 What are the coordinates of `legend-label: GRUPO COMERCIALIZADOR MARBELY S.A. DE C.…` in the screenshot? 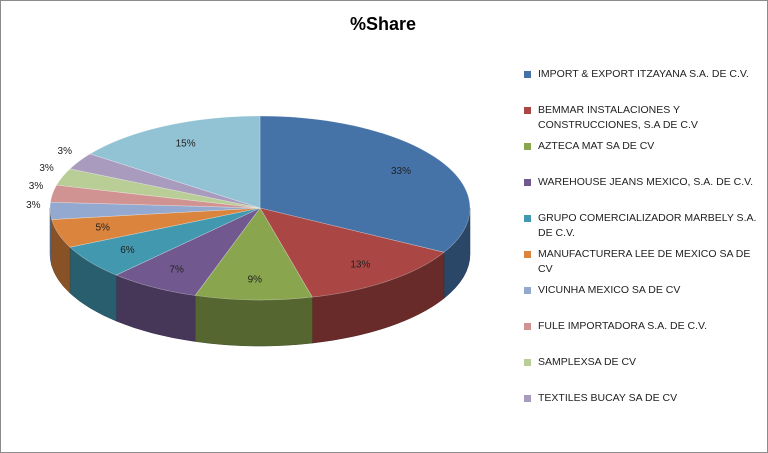 It's located at (647, 225).